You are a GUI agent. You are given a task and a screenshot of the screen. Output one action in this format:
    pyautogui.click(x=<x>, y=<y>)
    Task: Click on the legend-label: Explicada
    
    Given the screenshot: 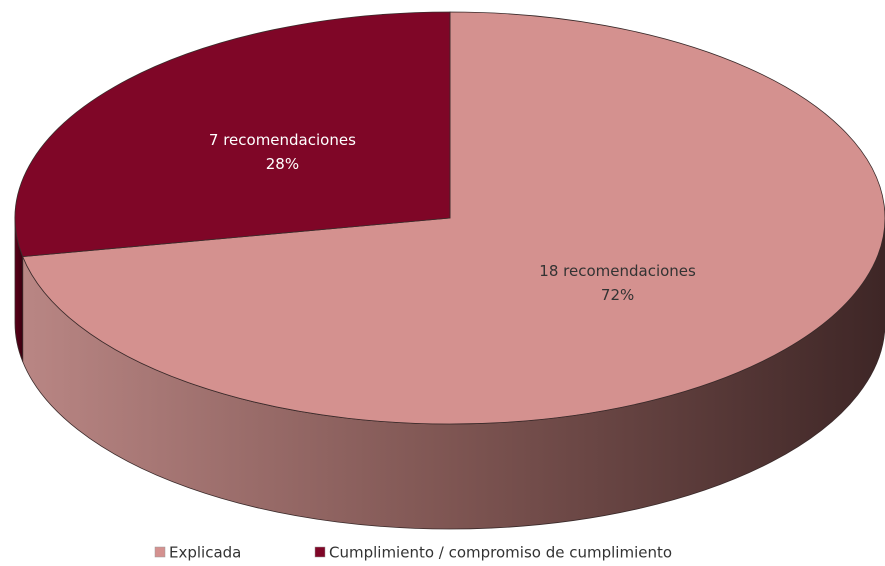 What is the action you would take?
    pyautogui.click(x=205, y=553)
    